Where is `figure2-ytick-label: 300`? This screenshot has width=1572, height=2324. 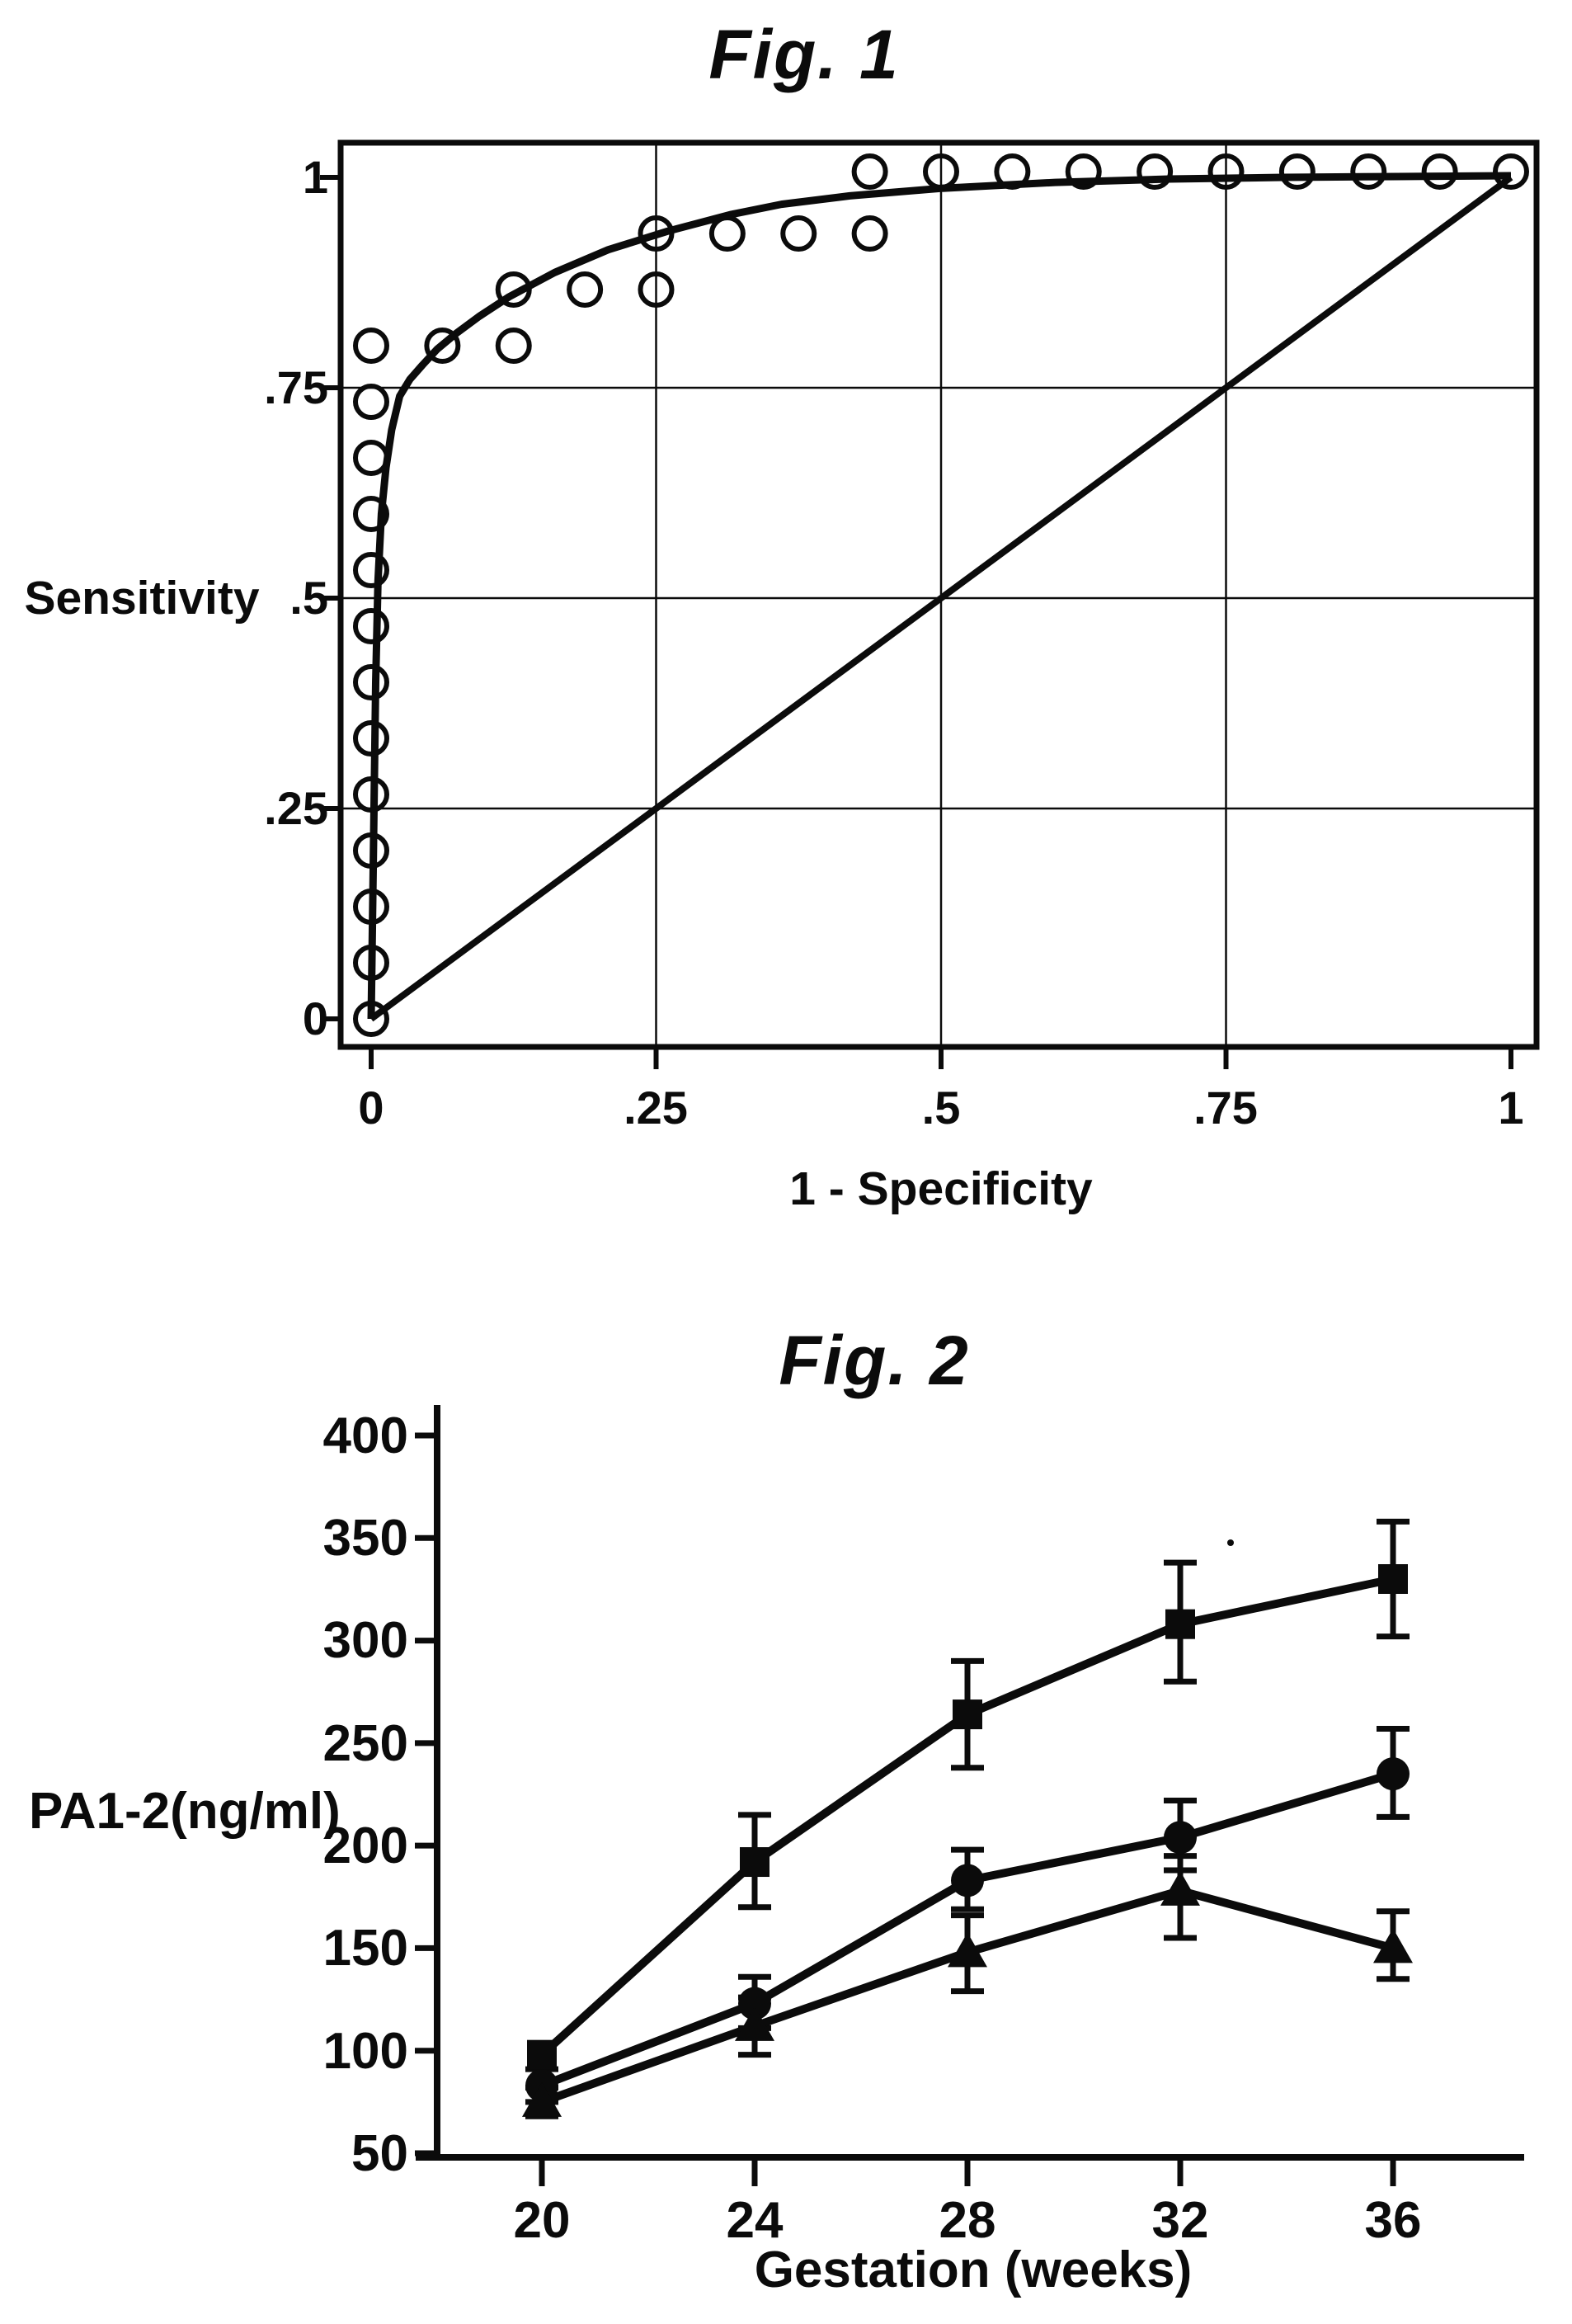
figure2-ytick-label: 300 is located at coordinates (365, 1640).